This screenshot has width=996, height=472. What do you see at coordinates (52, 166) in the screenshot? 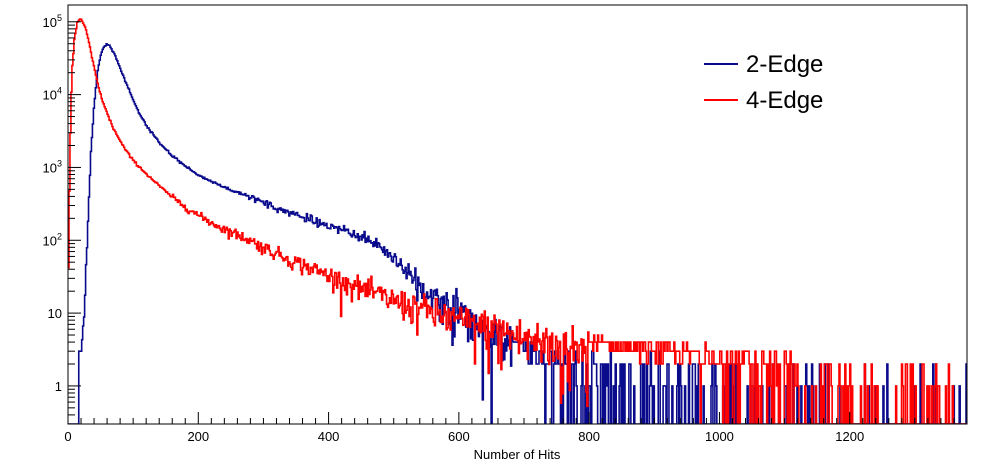
I see `y-tick-label: 10³` at bounding box center [52, 166].